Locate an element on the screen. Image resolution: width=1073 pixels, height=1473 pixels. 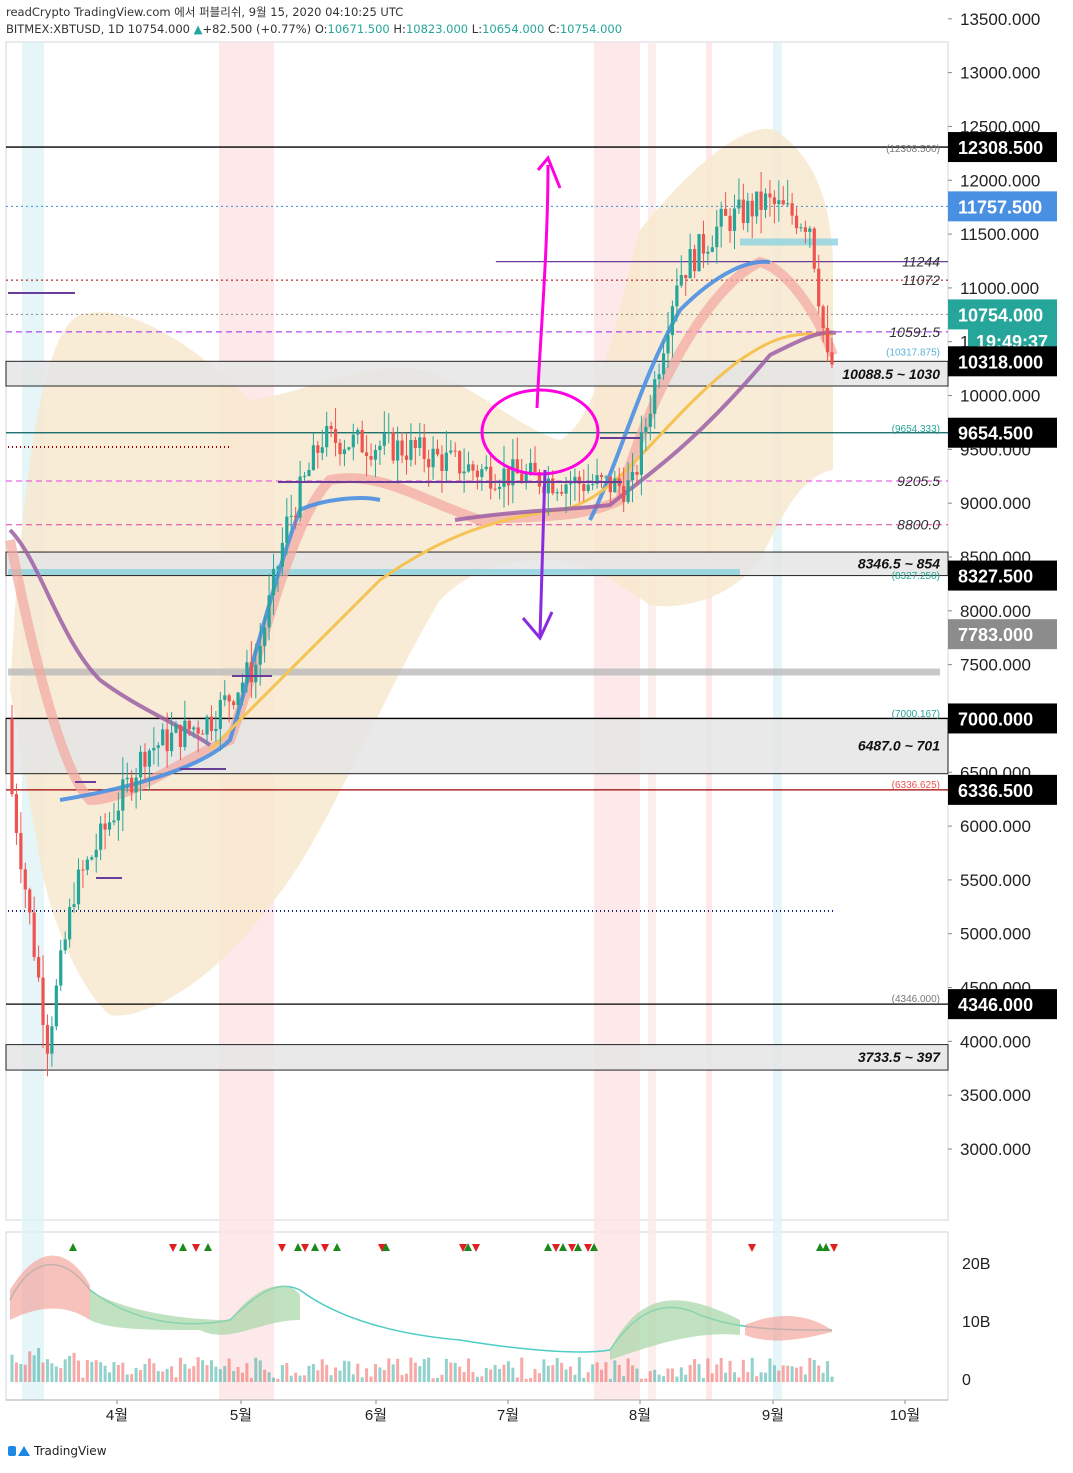
signal-down-icon is located at coordinates (834, 1248).